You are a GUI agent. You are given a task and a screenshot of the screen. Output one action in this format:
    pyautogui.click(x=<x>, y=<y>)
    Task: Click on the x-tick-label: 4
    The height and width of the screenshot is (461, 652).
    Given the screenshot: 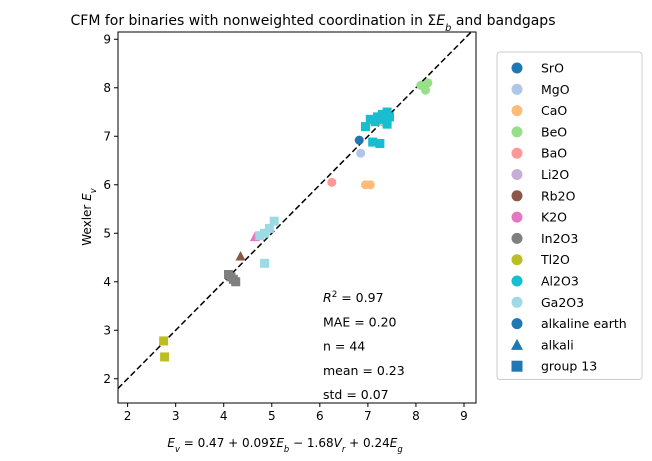 What is the action you would take?
    pyautogui.click(x=224, y=416)
    